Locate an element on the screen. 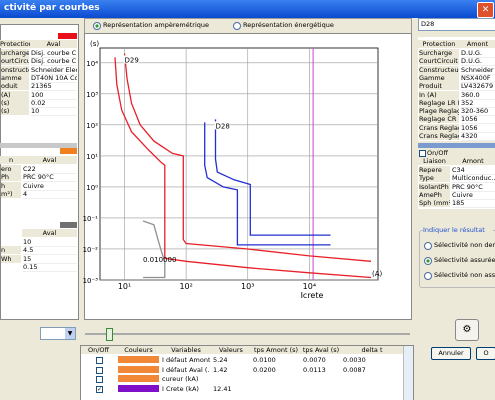 Image resolution: width=495 pixels, height=400 pixels. x-axis-title: Icrete is located at coordinates (312, 295).